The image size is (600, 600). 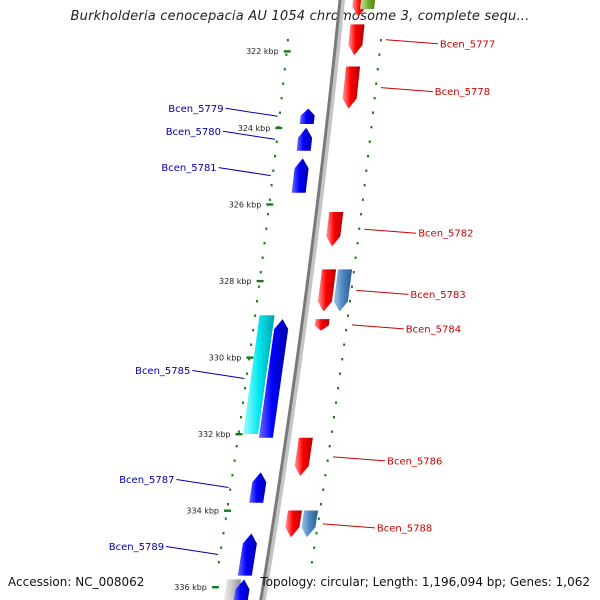 What do you see at coordinates (193, 132) in the screenshot?
I see `gene-label: Bcen_5780` at bounding box center [193, 132].